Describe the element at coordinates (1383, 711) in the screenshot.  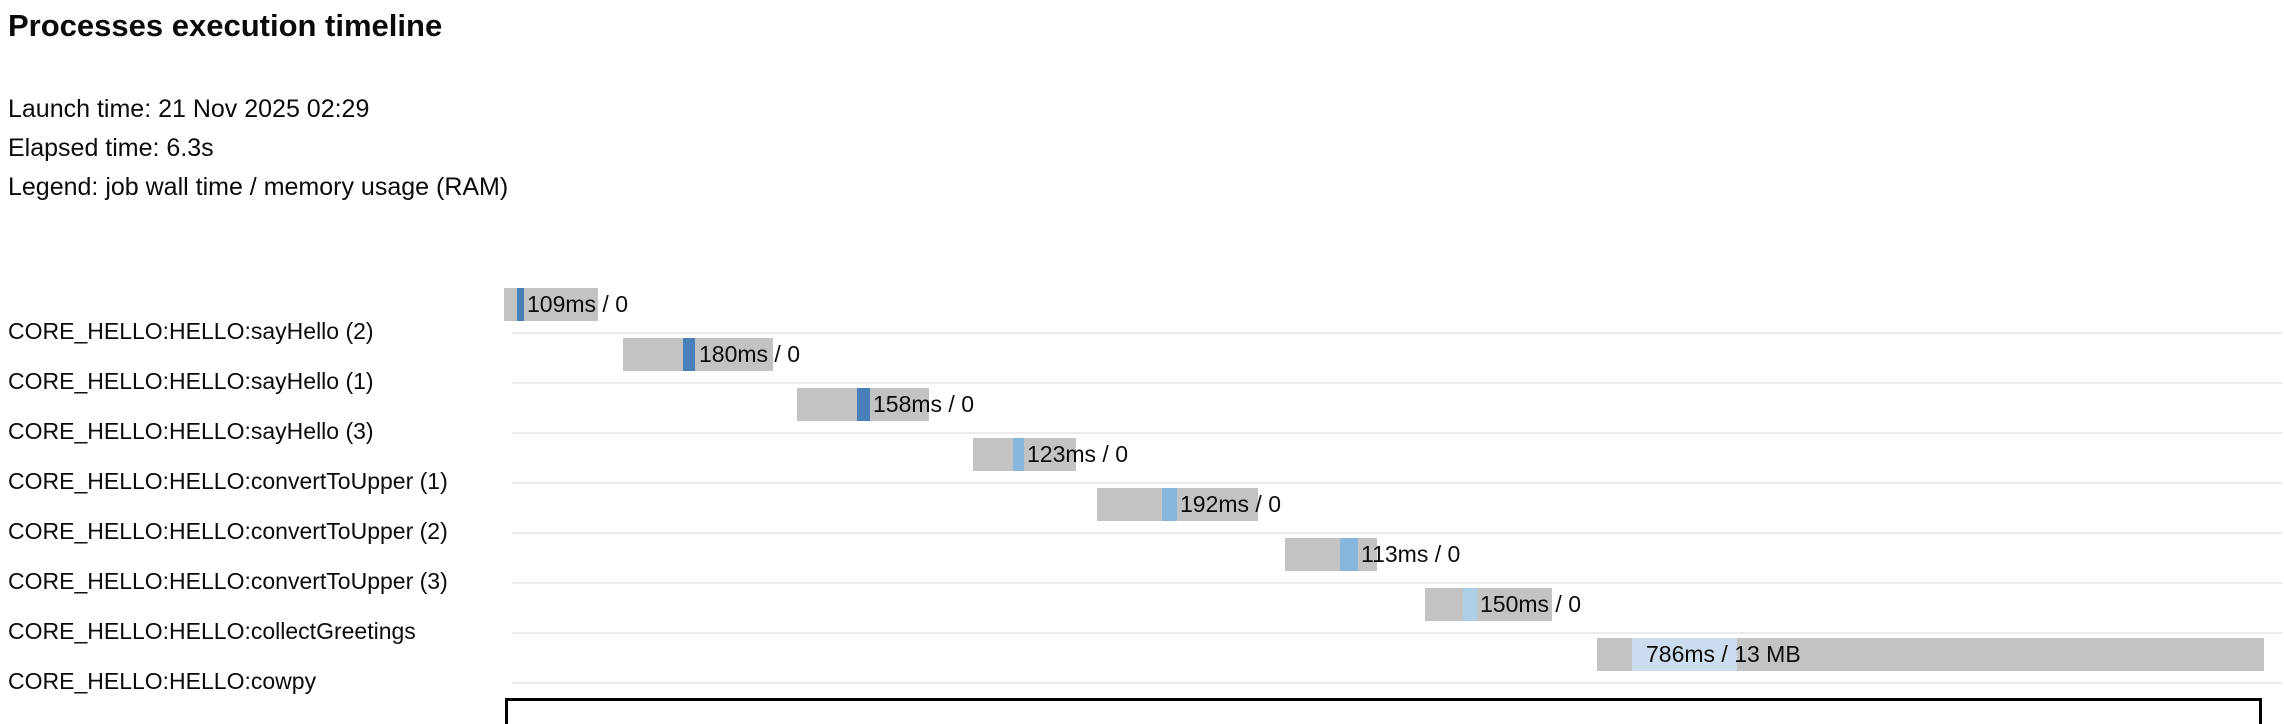
I see `clipped-bottom-panel` at that location.